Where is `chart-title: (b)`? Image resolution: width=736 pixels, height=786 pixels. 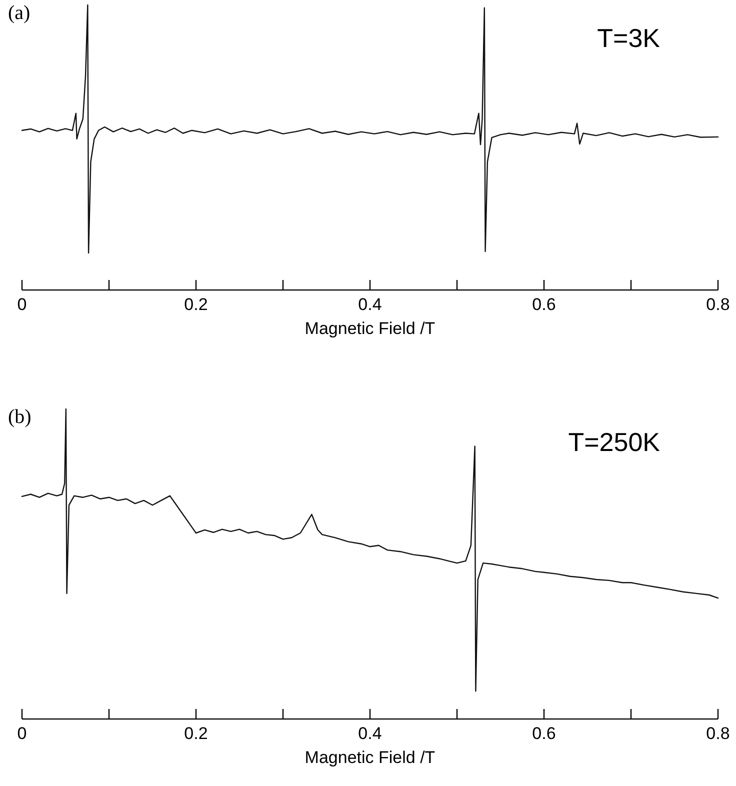
chart-title: (b) is located at coordinates (20, 417).